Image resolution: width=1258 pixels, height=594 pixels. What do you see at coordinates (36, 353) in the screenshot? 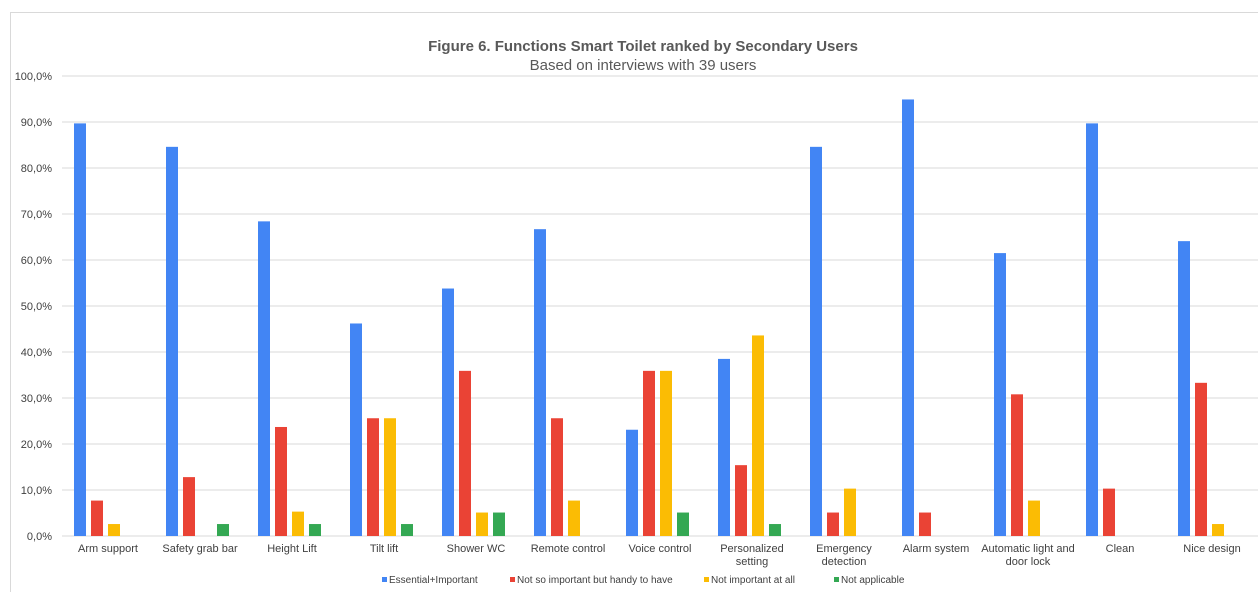
I see `y-tick-label: 40,0%` at bounding box center [36, 353].